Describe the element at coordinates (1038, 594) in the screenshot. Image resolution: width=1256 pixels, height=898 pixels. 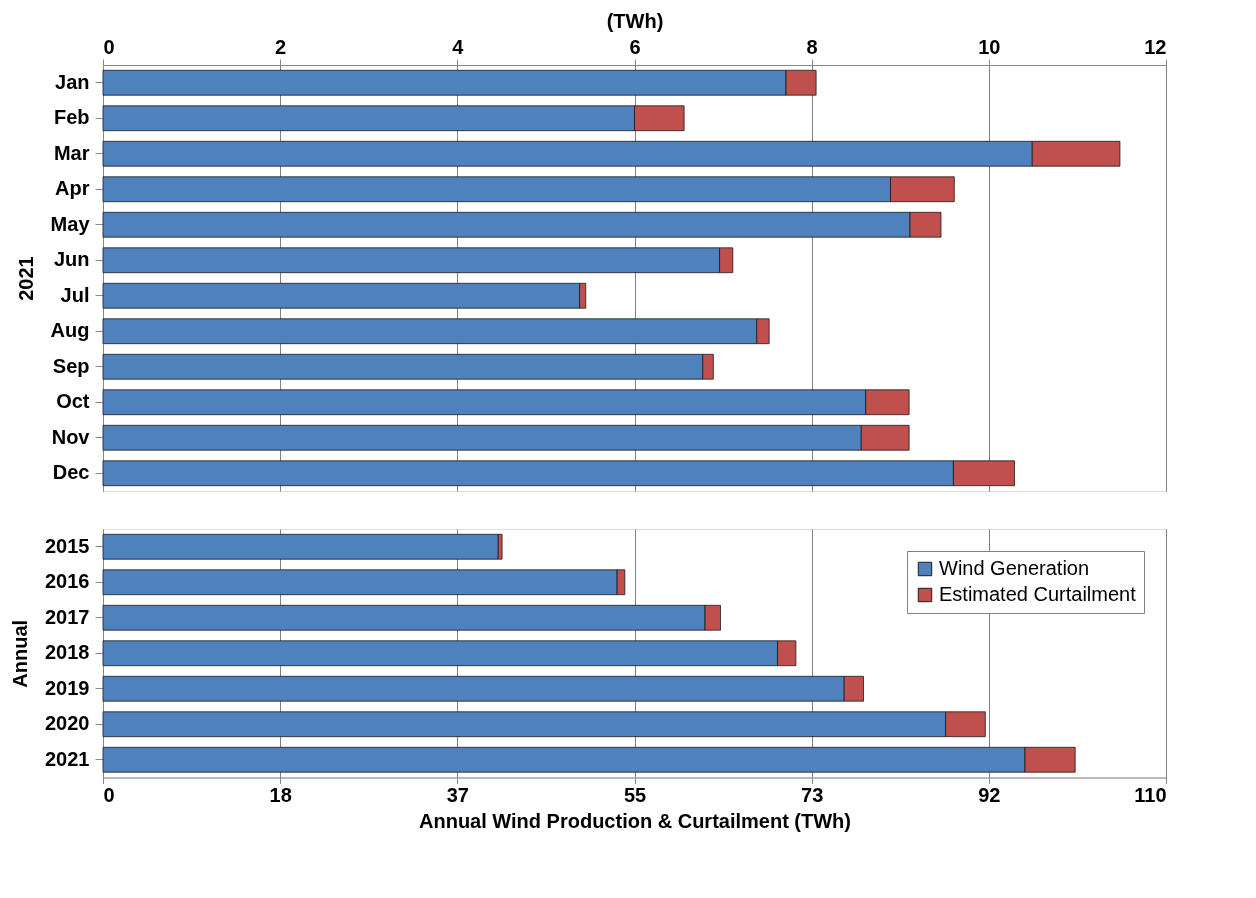
I see `legend-label: Estimated Curtailment` at that location.